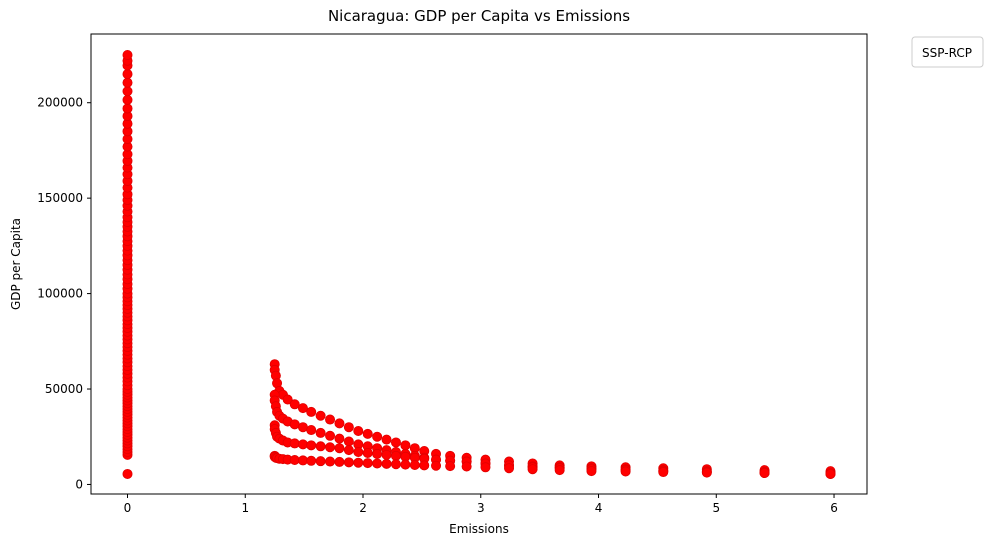 The height and width of the screenshot is (545, 989). I want to click on x-tick-label: 3, so click(481, 508).